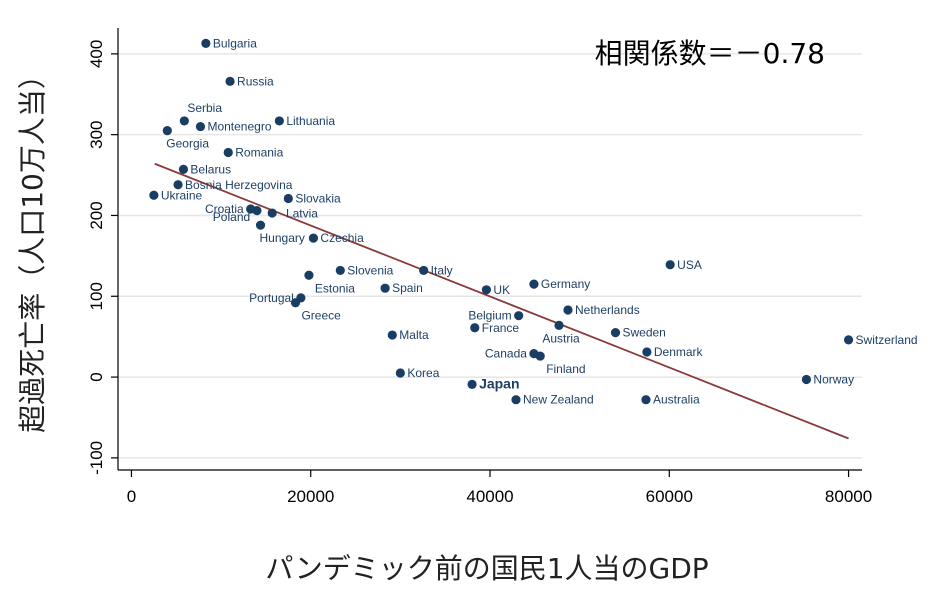  What do you see at coordinates (210, 169) in the screenshot?
I see `point-label: Belarus` at bounding box center [210, 169].